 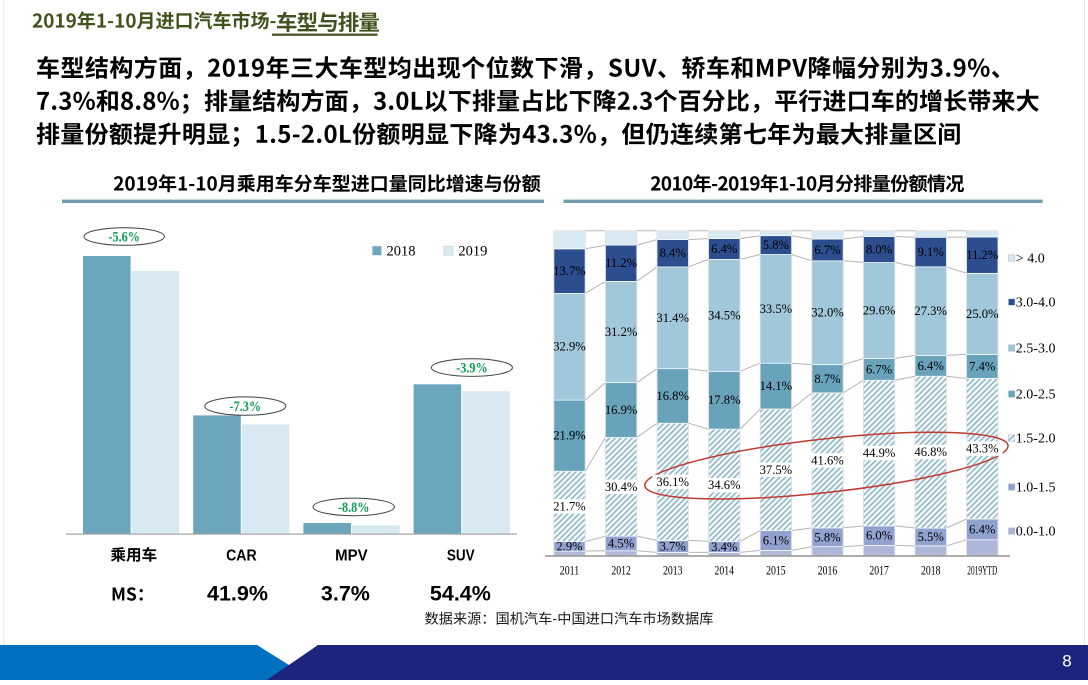 What do you see at coordinates (776, 309) in the screenshot?
I see `svg-text: 33.5%` at bounding box center [776, 309].